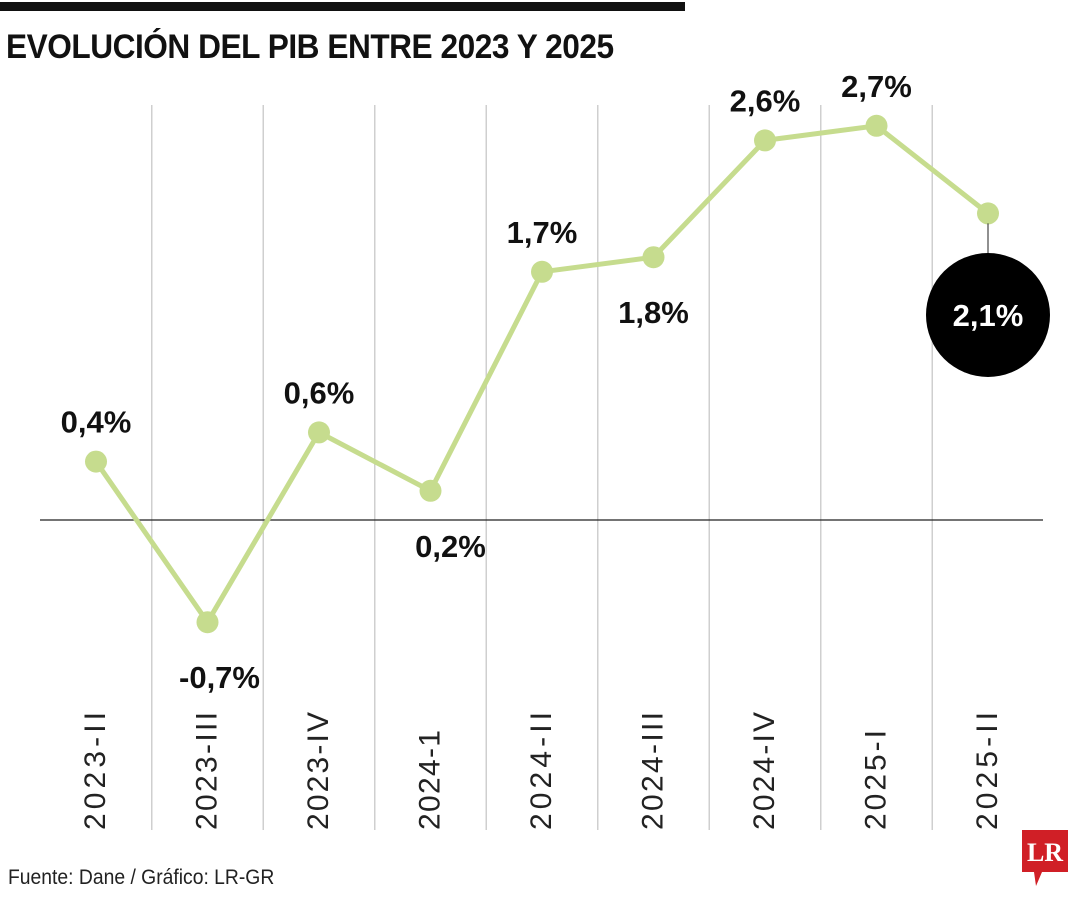  What do you see at coordinates (318, 771) in the screenshot?
I see `x-tick-label: 2023-IV` at bounding box center [318, 771].